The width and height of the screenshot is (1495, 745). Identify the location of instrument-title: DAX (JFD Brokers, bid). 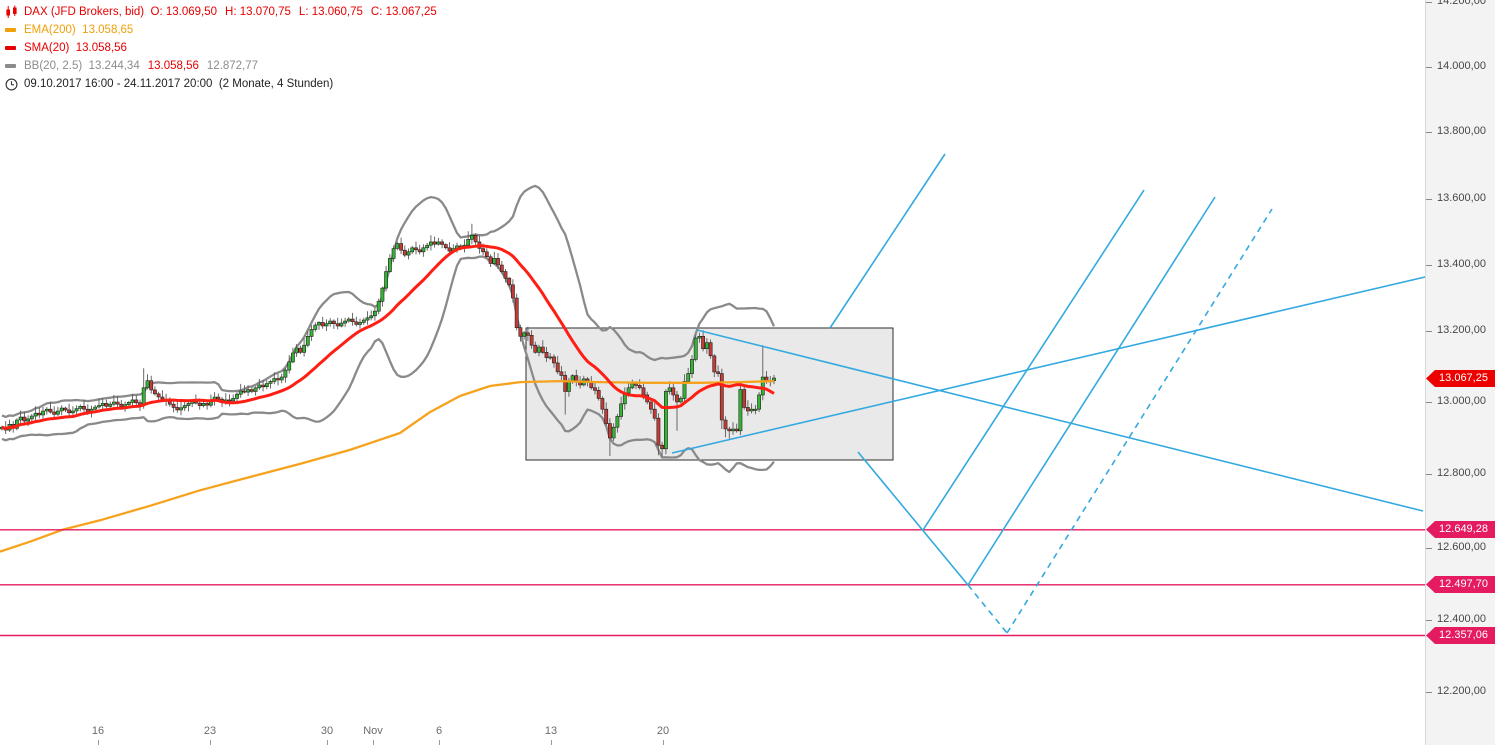
(84, 12).